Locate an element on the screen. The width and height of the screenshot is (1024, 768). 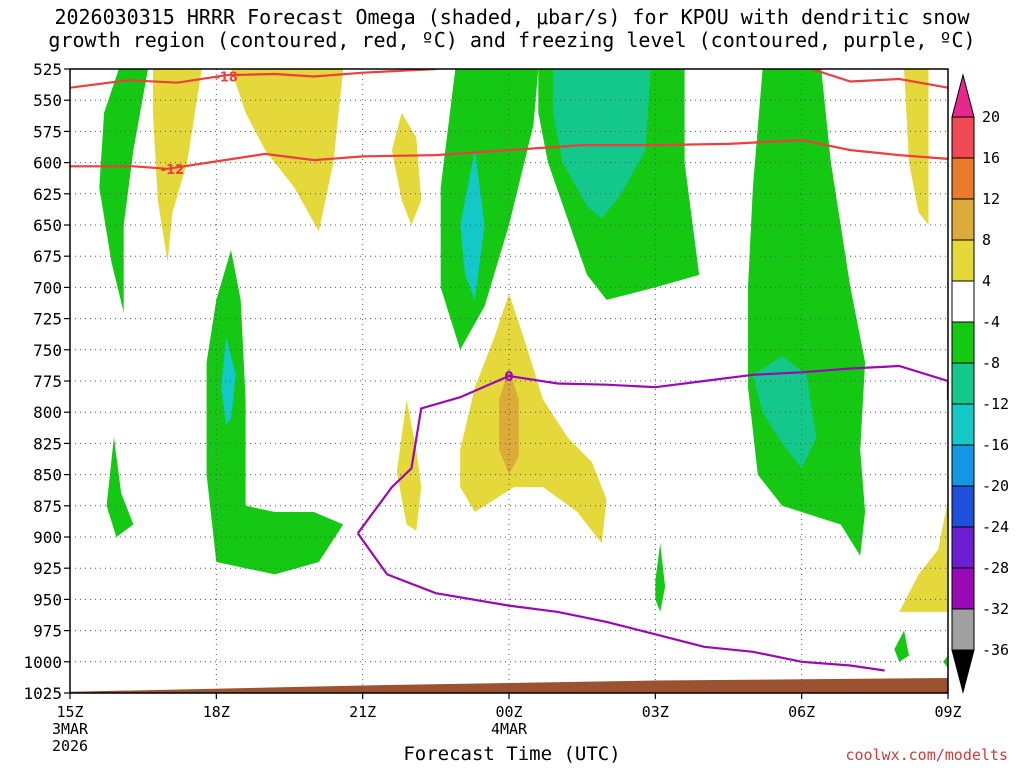
colorbar: 20 16 12 8 4 -4 -8 -12 -16 -20 -24 -28 -32 -36 is located at coordinates (980, 383).